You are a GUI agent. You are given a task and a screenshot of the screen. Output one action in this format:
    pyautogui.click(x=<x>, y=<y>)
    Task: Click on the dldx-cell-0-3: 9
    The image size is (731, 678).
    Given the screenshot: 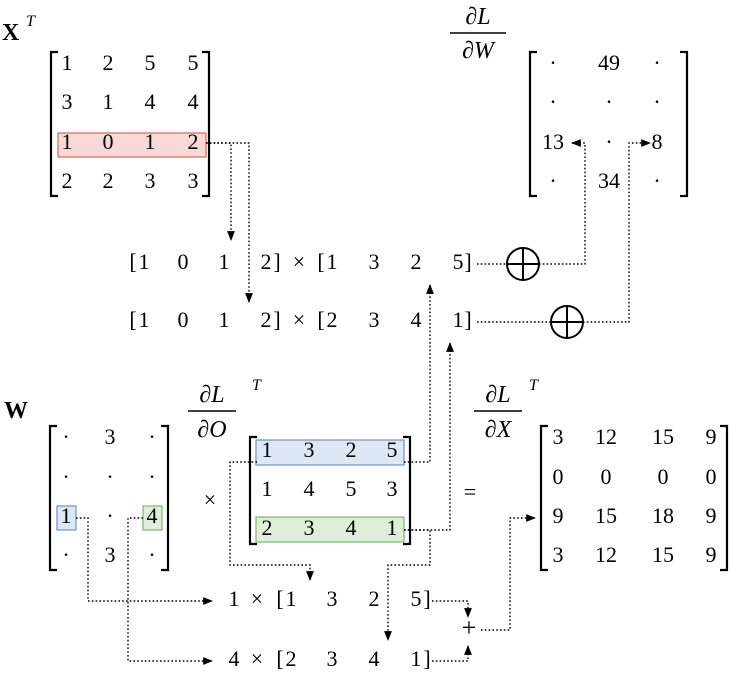 What is the action you would take?
    pyautogui.click(x=711, y=436)
    